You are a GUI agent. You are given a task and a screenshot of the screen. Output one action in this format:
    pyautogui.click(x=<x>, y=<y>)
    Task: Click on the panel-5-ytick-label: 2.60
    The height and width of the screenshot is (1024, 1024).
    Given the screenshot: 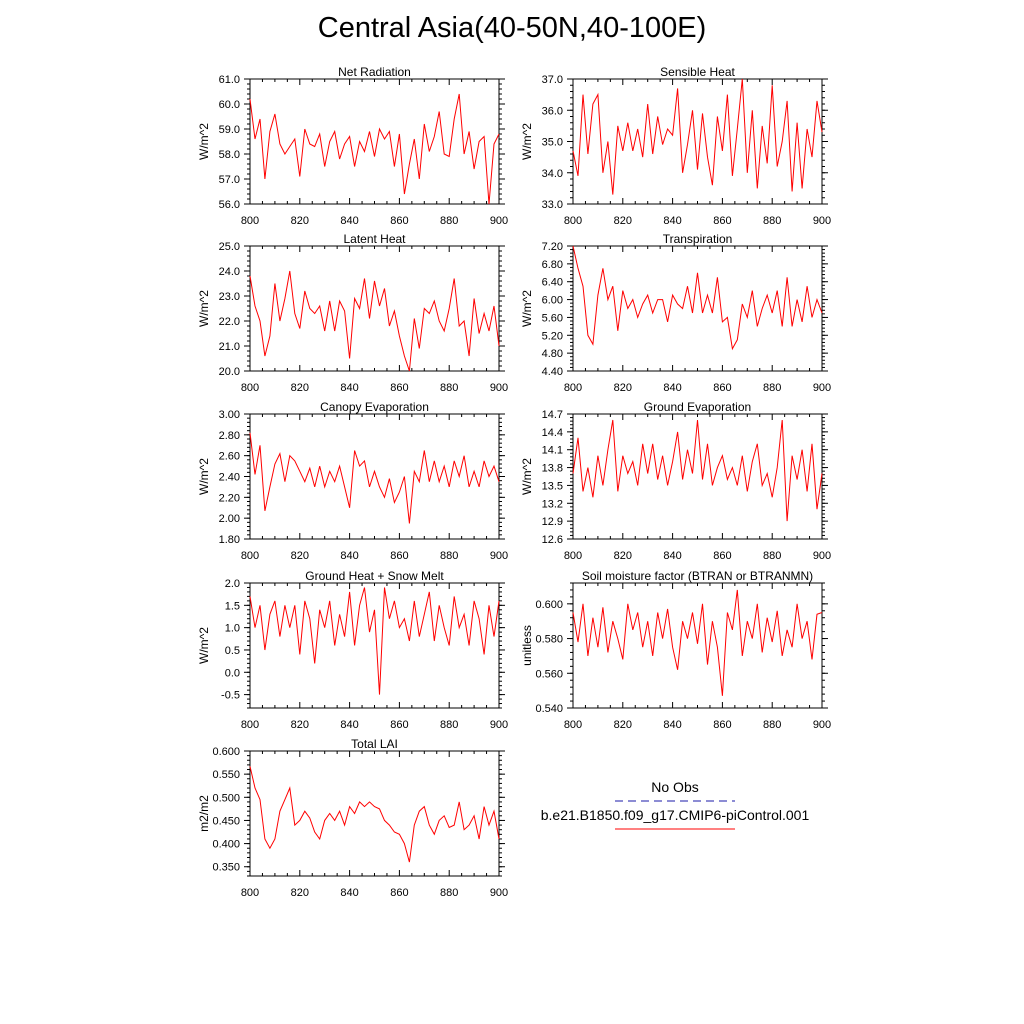 What is the action you would take?
    pyautogui.click(x=229, y=457)
    